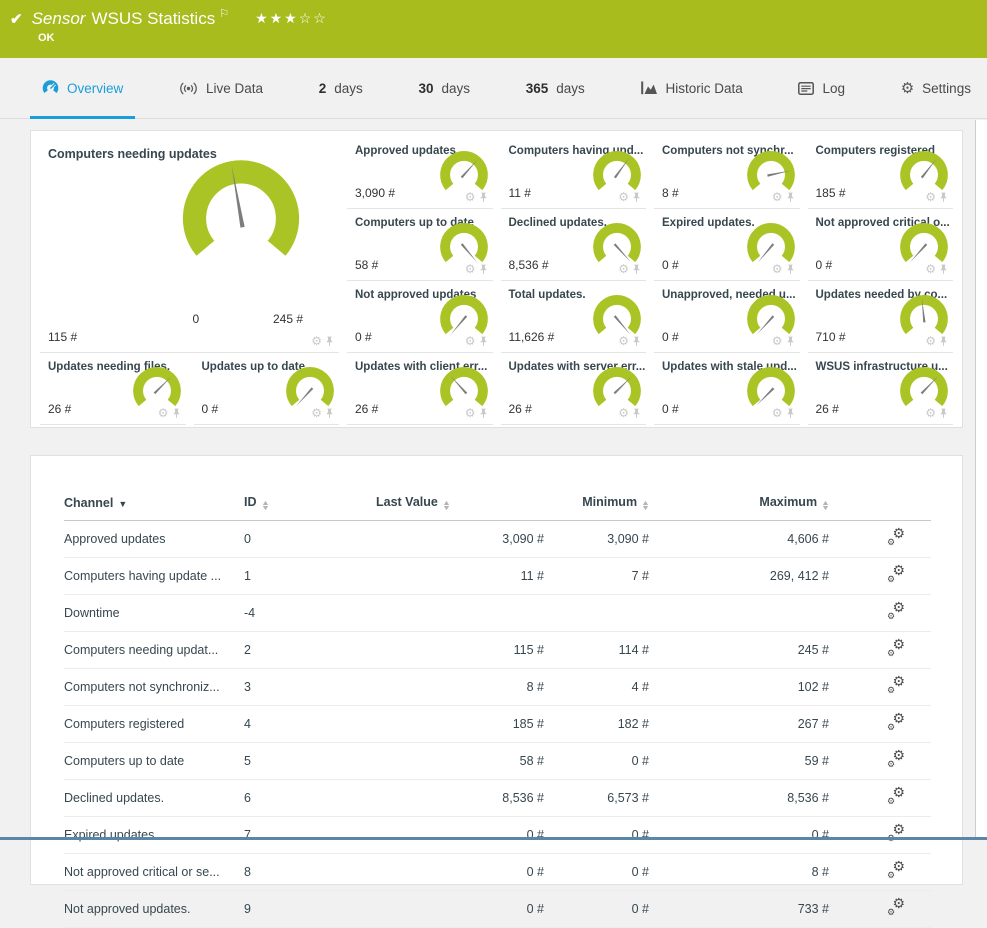 Image resolution: width=987 pixels, height=928 pixels. Describe the element at coordinates (821, 88) in the screenshot. I see `tab-log: Log` at that location.